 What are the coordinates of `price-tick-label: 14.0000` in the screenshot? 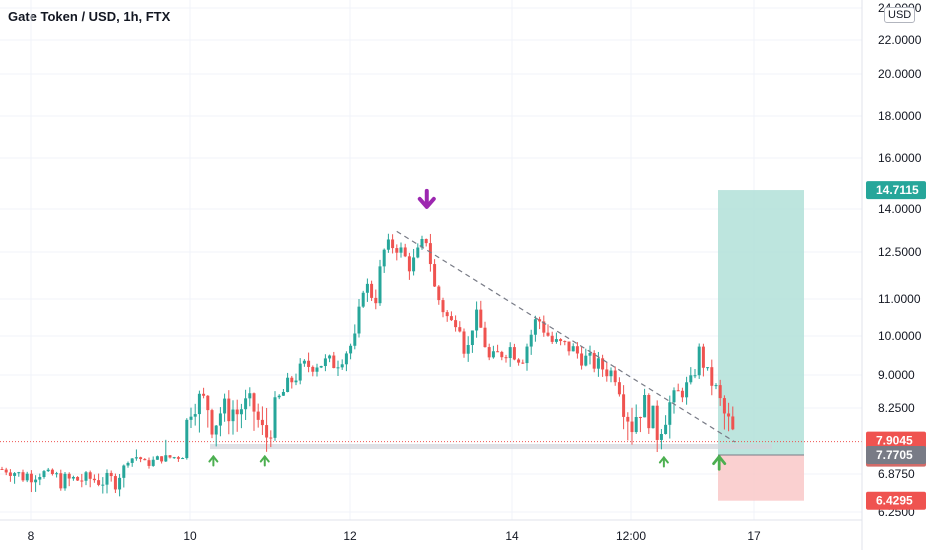 It's located at (900, 209).